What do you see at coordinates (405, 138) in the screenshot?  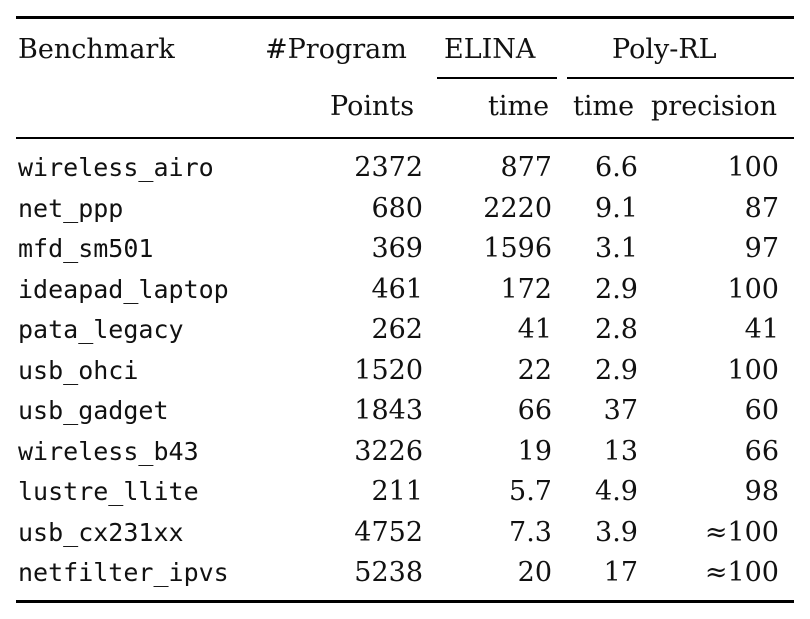 I see `table-mid-rule` at bounding box center [405, 138].